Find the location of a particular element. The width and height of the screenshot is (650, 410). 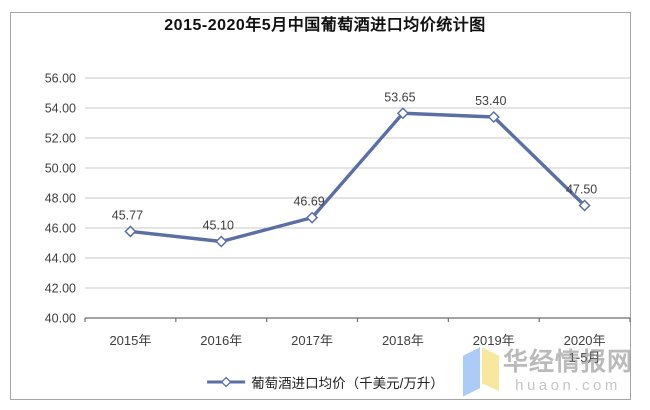

legend-line-marker-icon is located at coordinates (226, 382).